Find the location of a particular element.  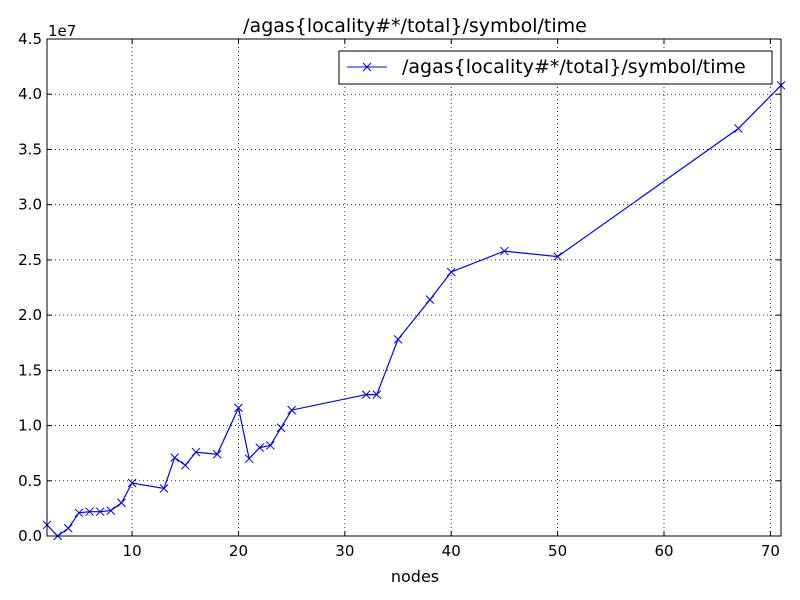

x-tick-label: 50 is located at coordinates (557, 551).